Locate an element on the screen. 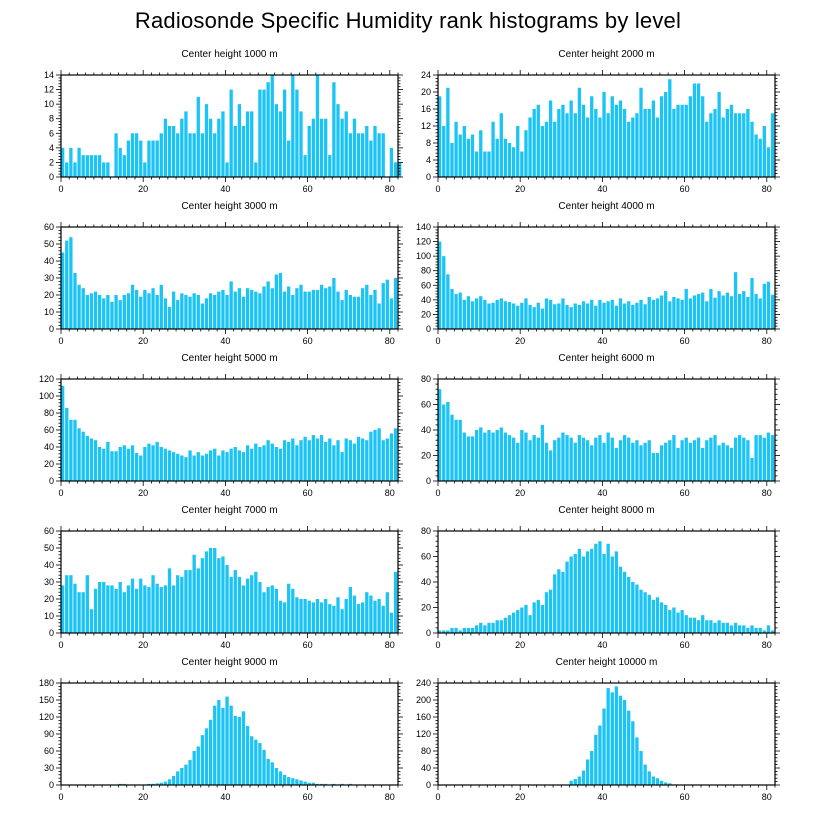 Image resolution: width=816 pixels, height=824 pixels. x-tick-label: 0 is located at coordinates (60, 645).